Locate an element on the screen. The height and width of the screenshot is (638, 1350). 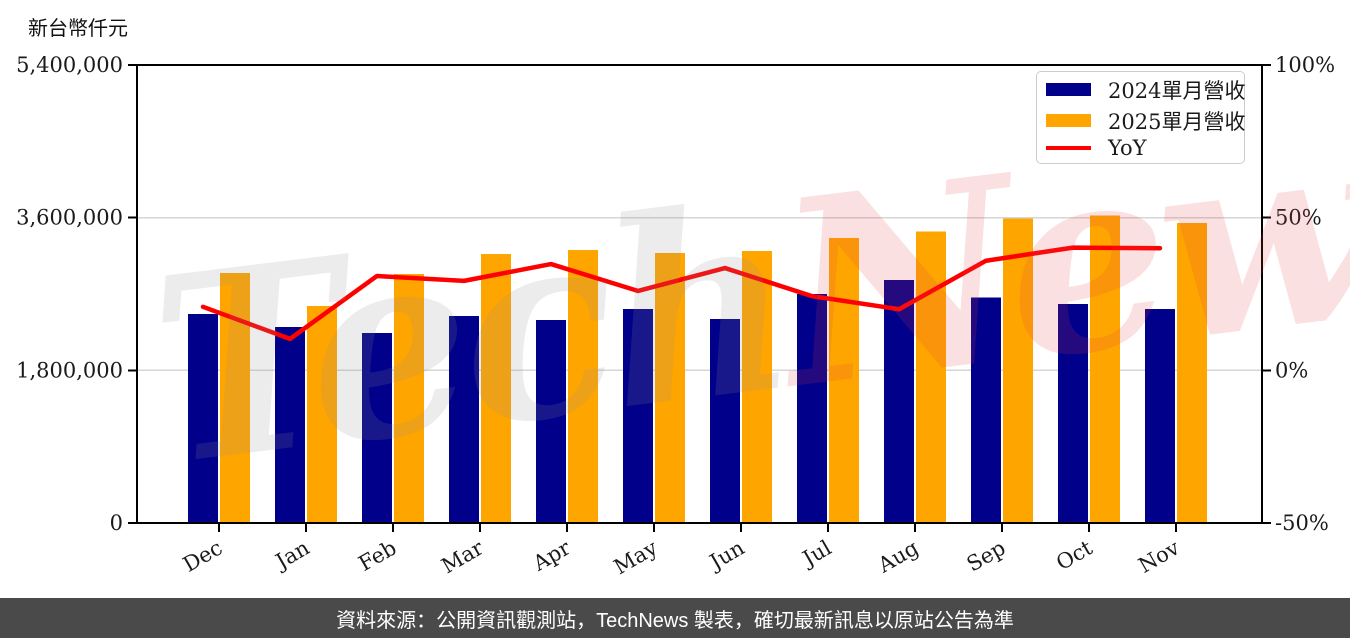
right-axis-label-0: -50% is located at coordinates (1302, 523).